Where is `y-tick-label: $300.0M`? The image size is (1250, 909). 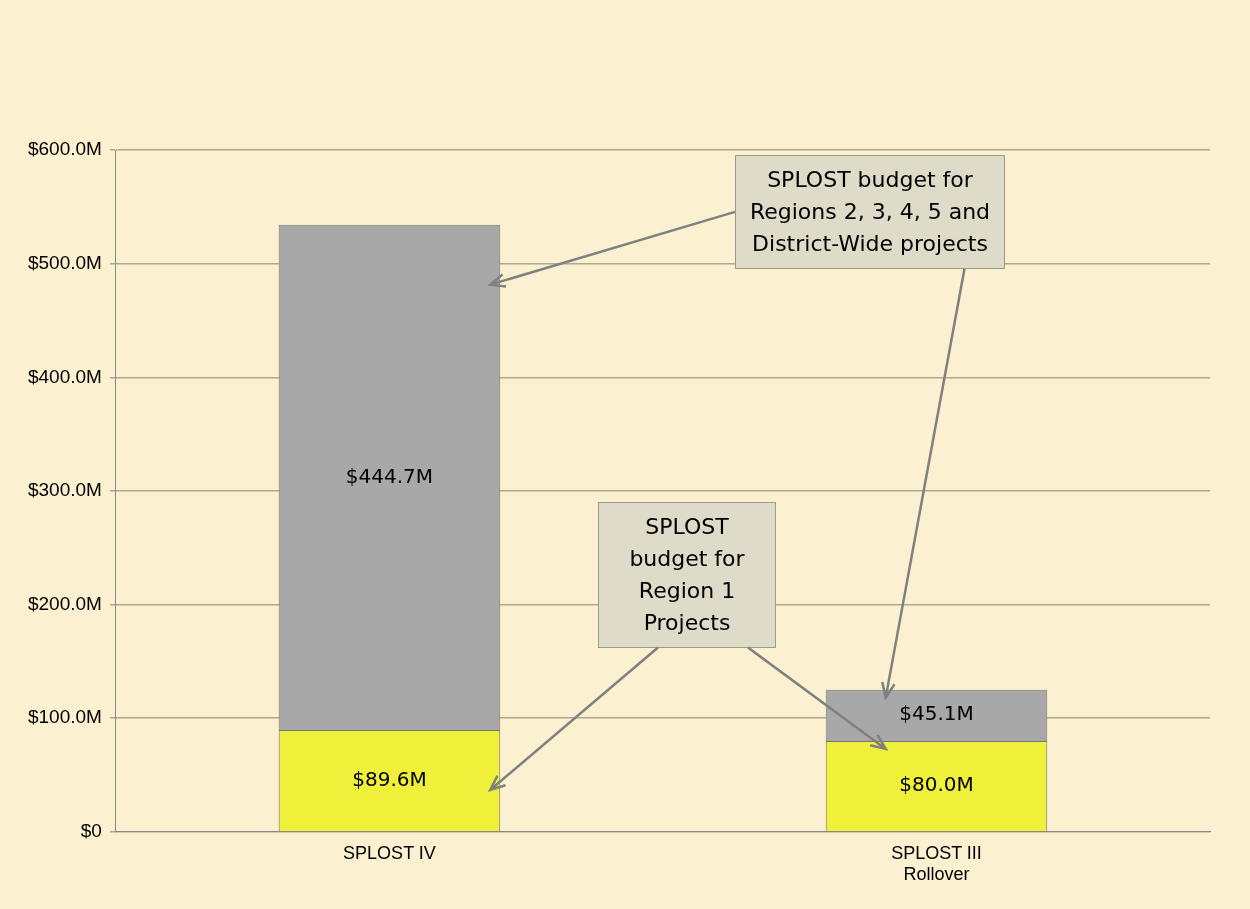
y-tick-label: $300.0M is located at coordinates (64, 490).